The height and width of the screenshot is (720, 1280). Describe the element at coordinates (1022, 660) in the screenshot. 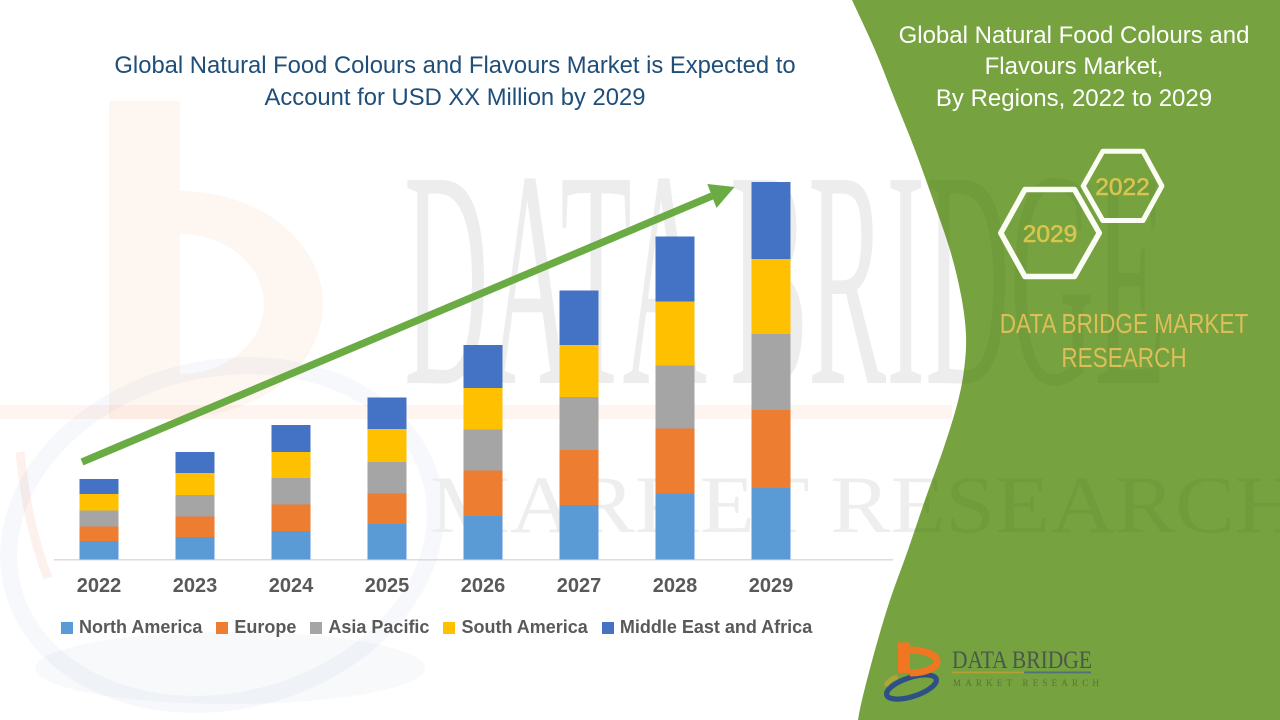

I see `svg-text: DATA BRIDGE` at that location.